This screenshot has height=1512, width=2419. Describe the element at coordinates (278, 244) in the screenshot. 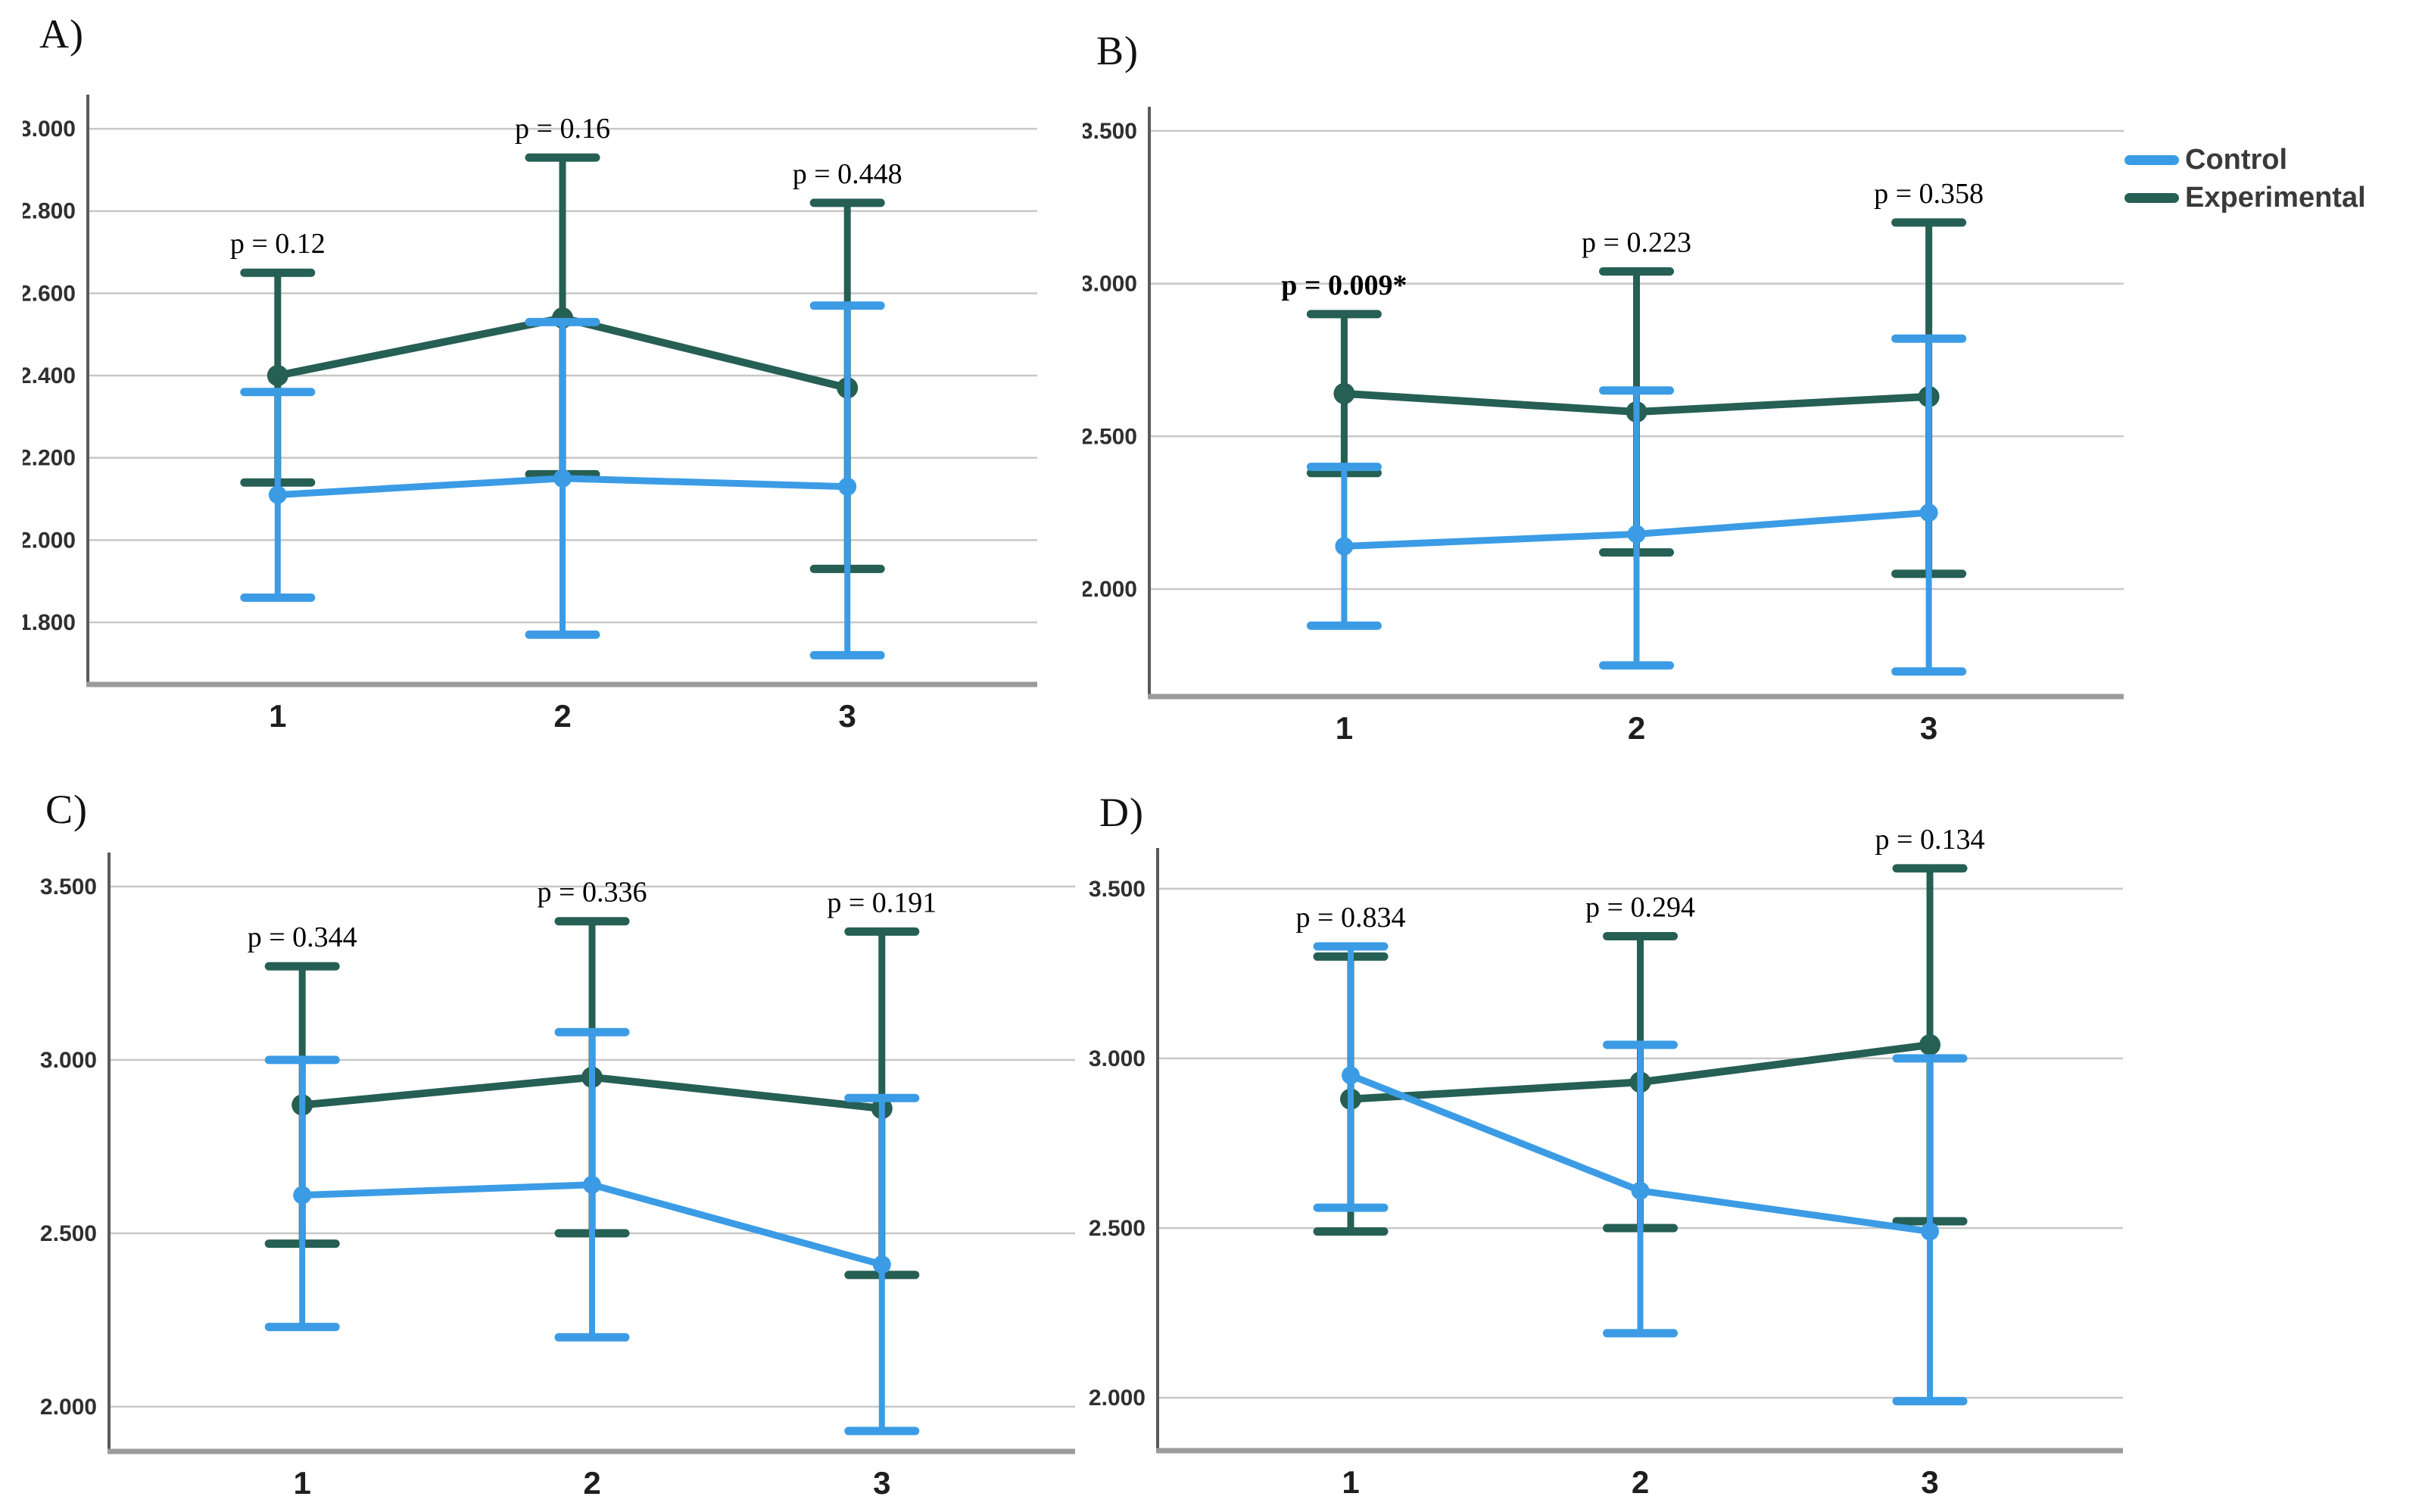

I see `p-value-label: p = 0.12` at that location.